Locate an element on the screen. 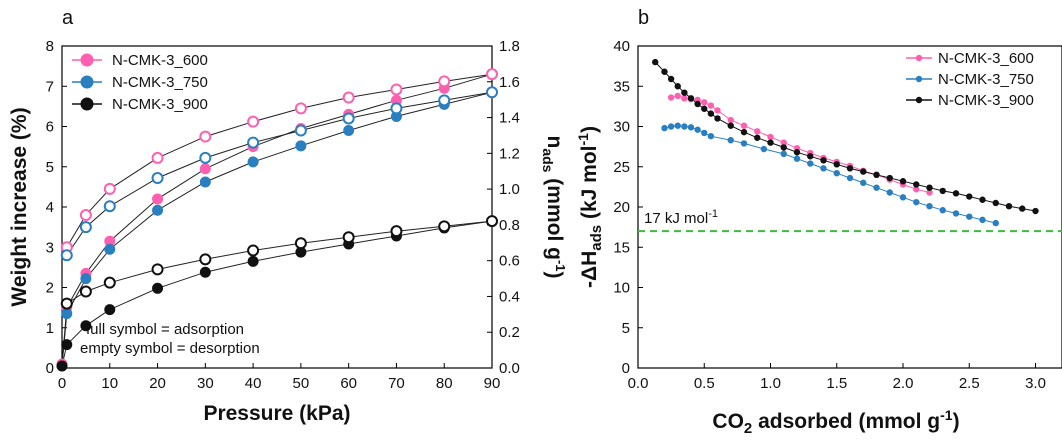 The width and height of the screenshot is (1062, 441). panel-b-y-tick-label: 35 is located at coordinates (621, 86).